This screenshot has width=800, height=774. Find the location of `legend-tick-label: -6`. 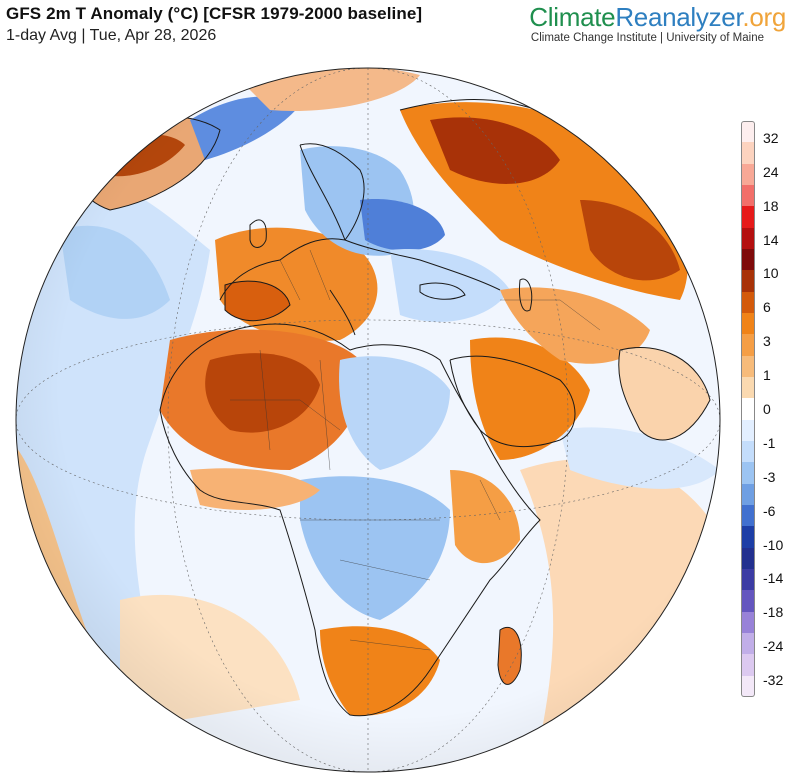

legend-tick-label: -6 is located at coordinates (769, 510).